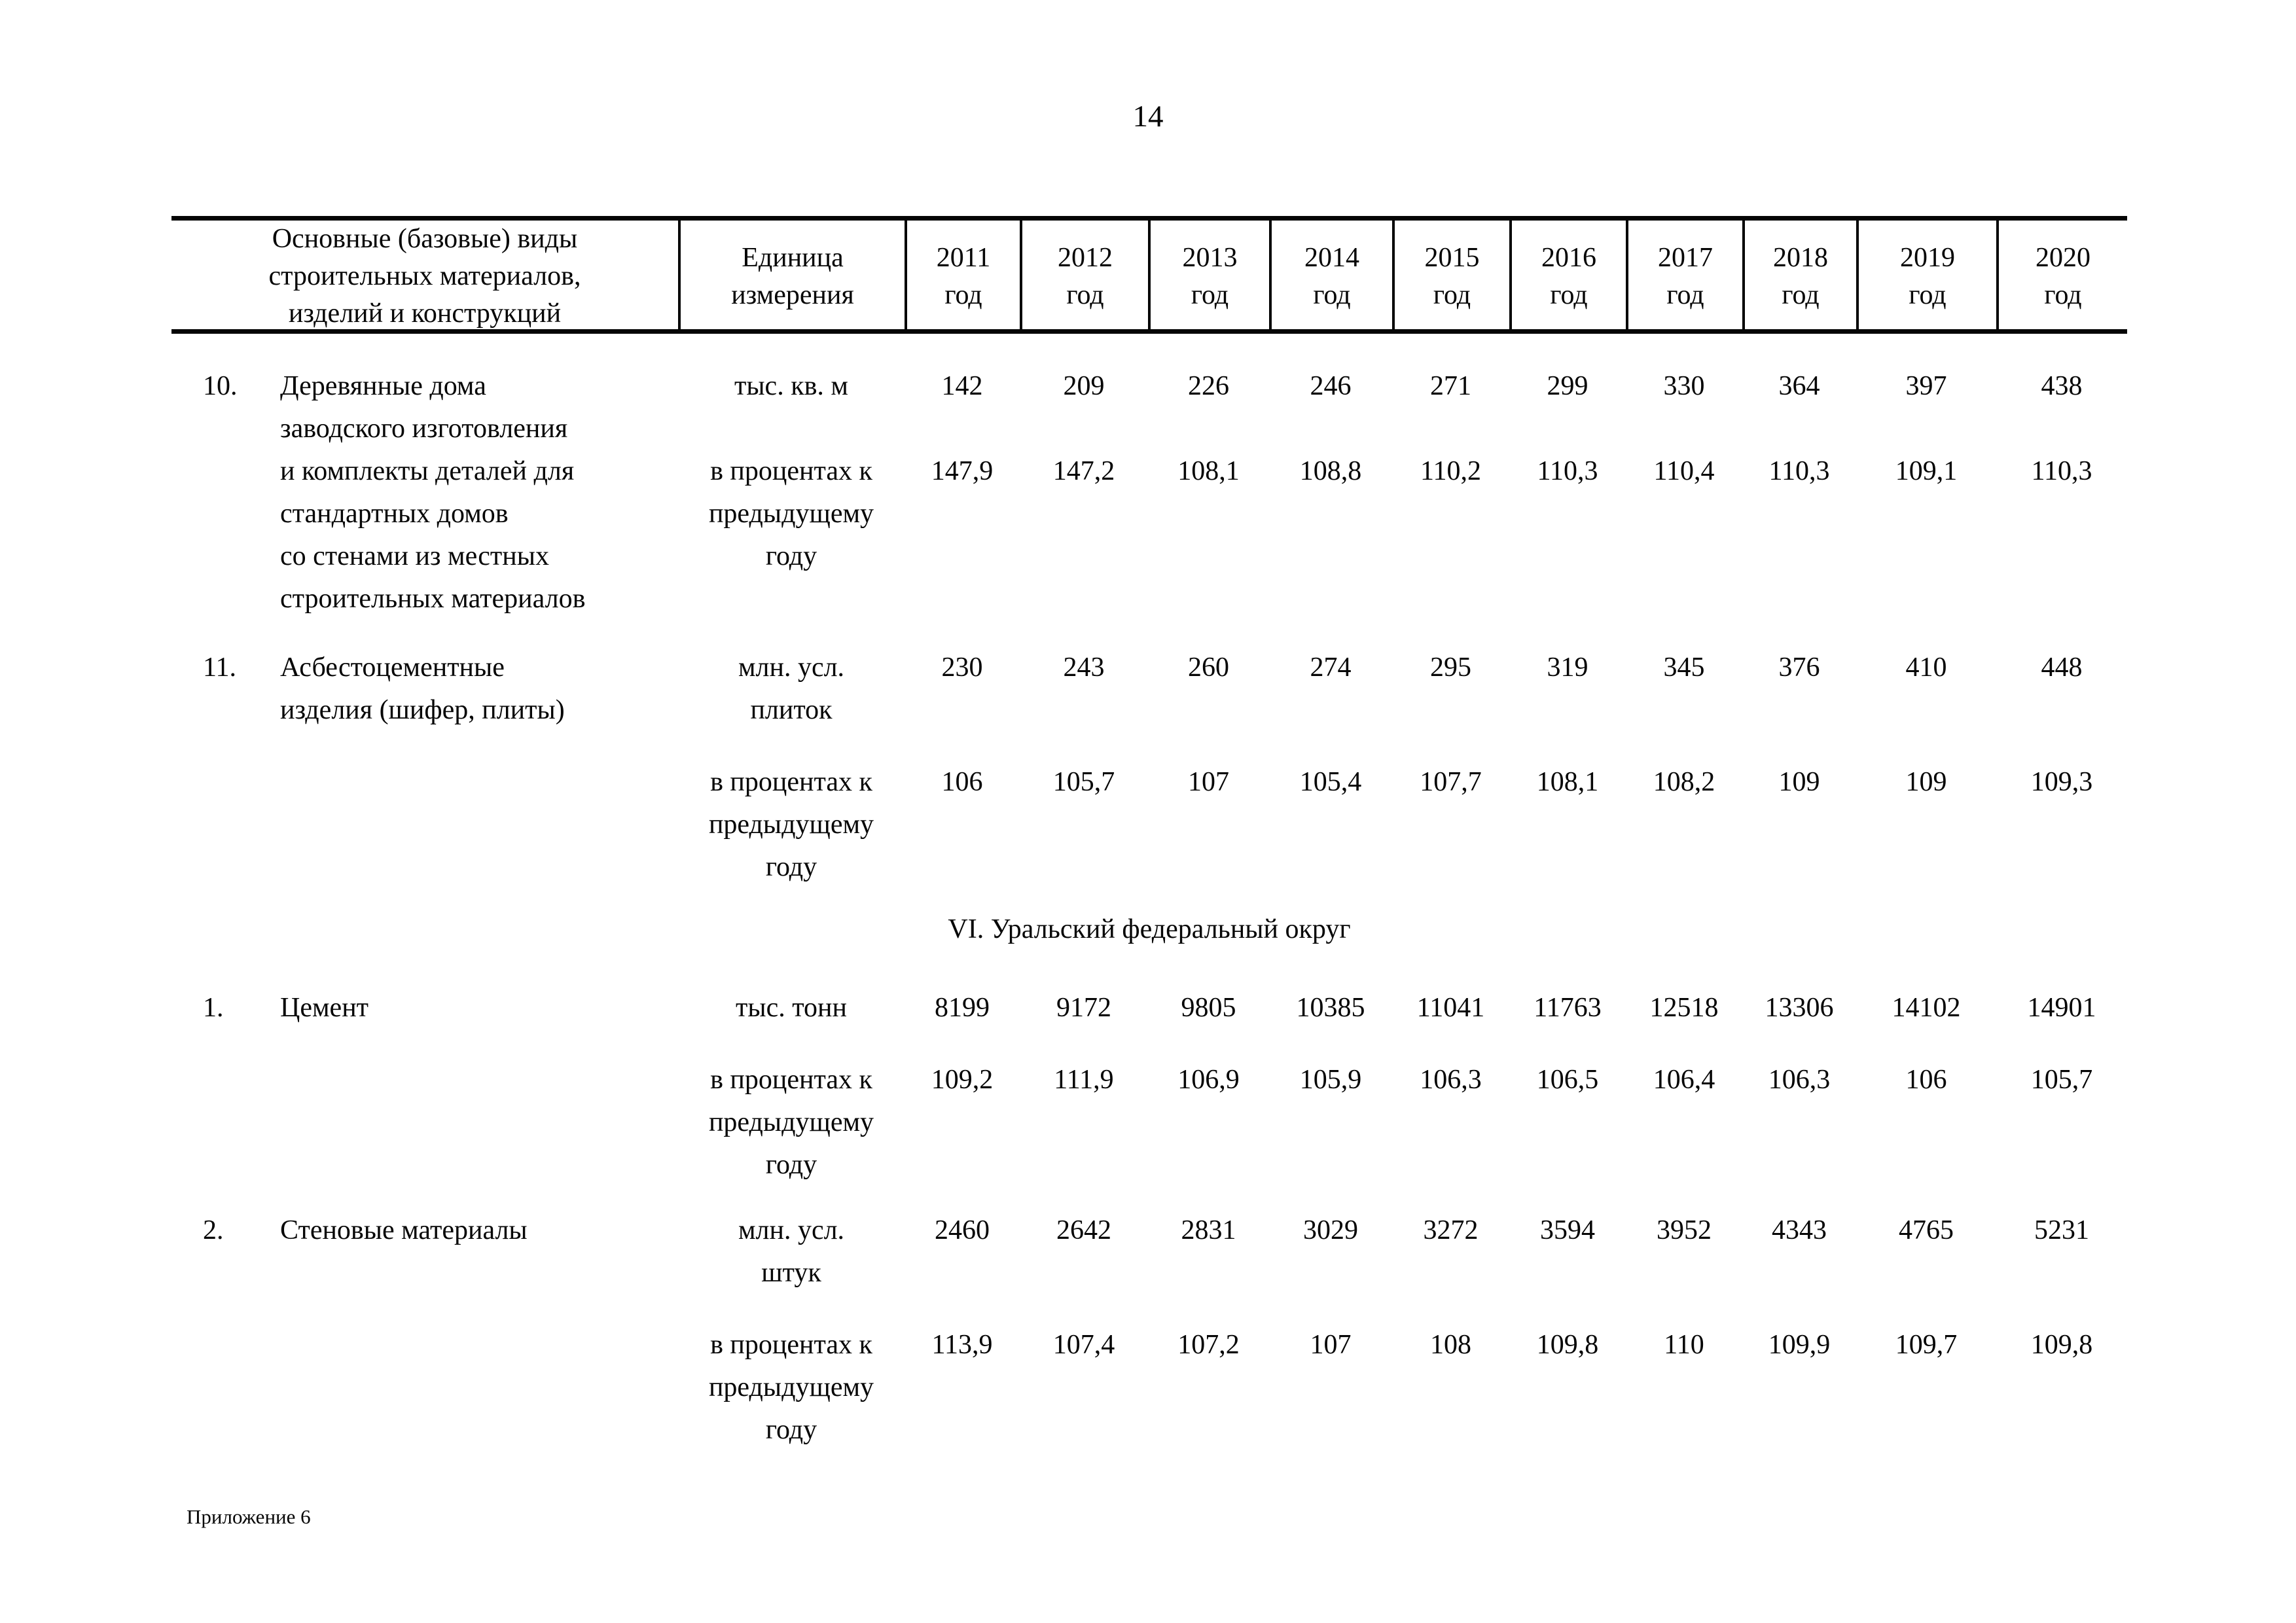 This screenshot has width=2296, height=1623. What do you see at coordinates (1684, 1345) in the screenshot?
I see `value-cell: 110` at bounding box center [1684, 1345].